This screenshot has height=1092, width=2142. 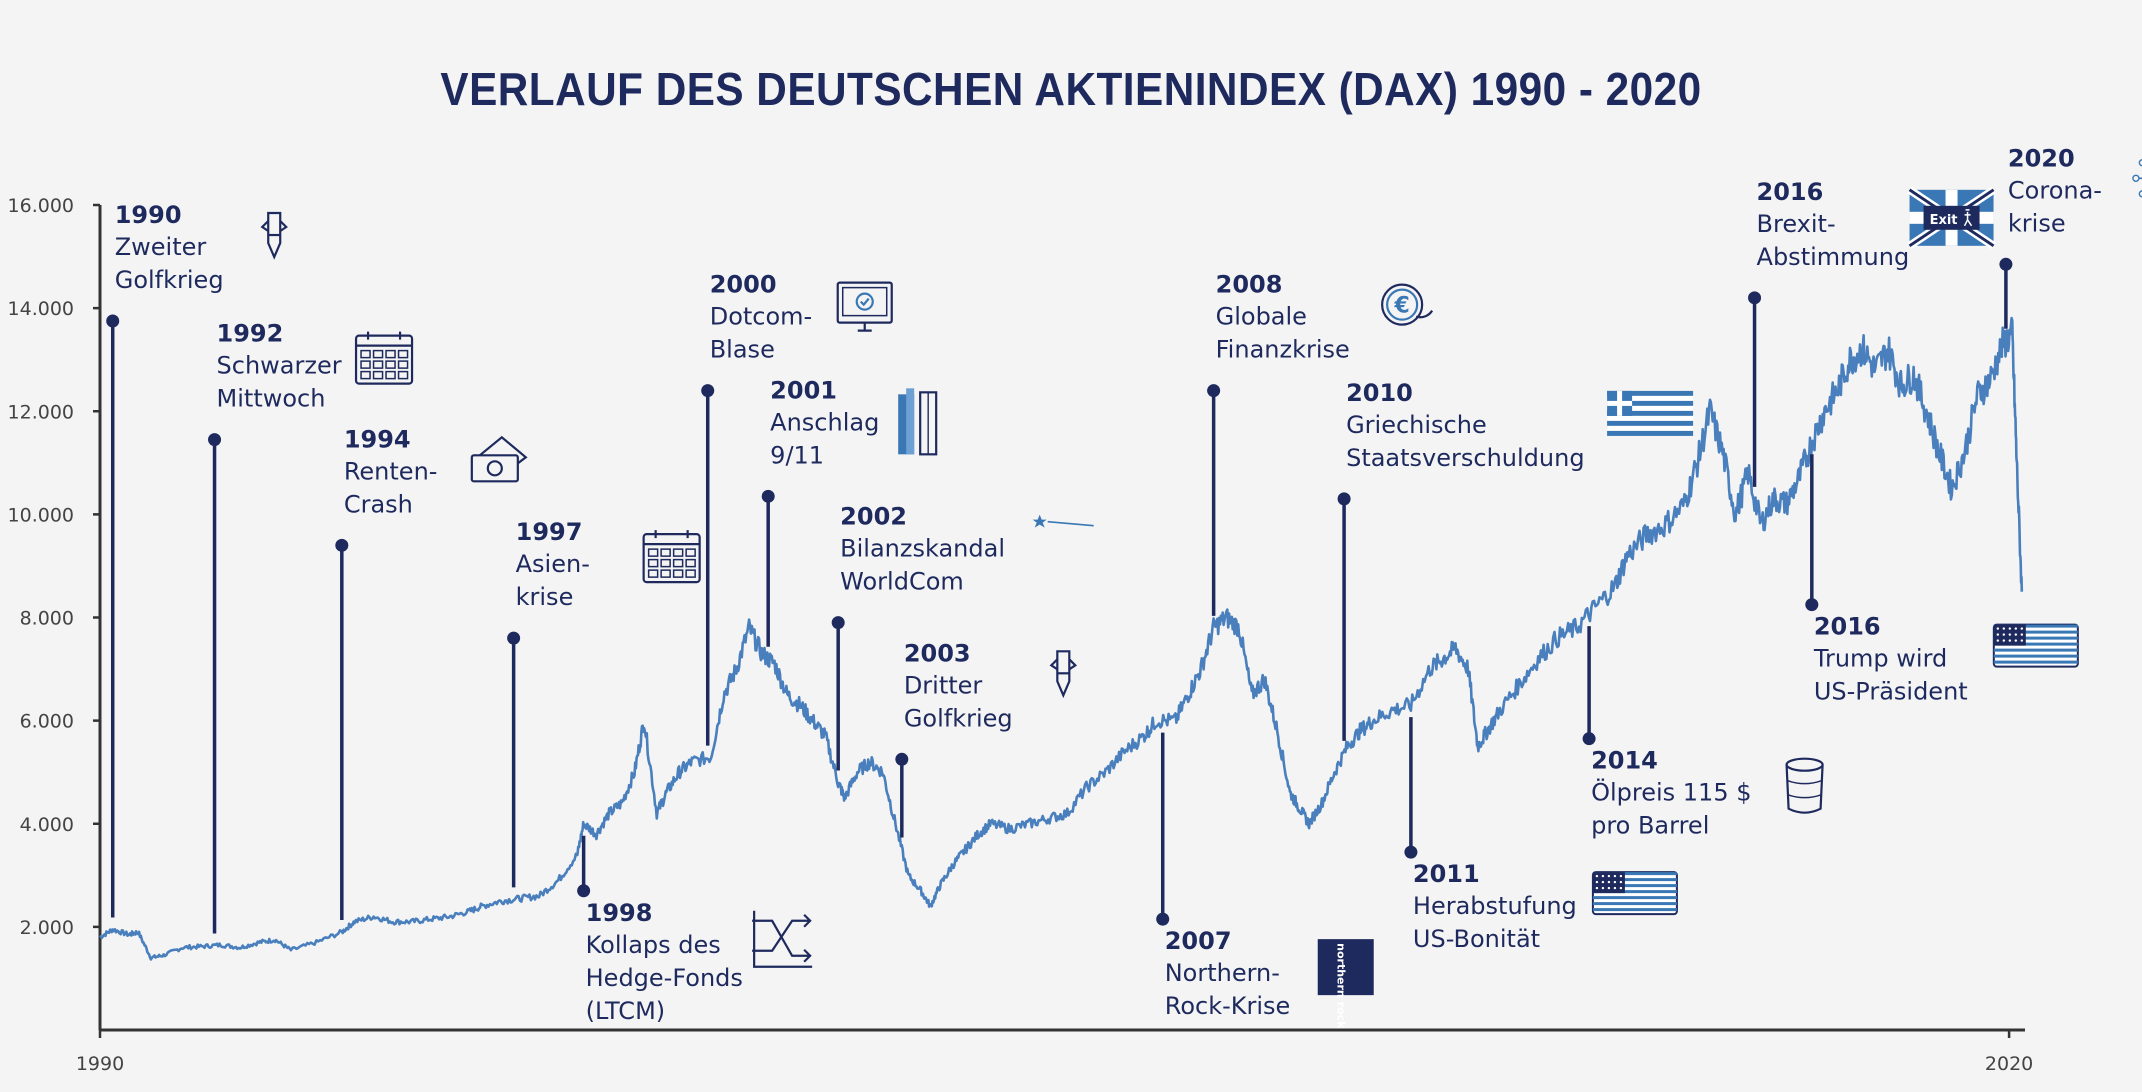 What do you see at coordinates (1891, 692) in the screenshot?
I see `event-label: US-Präsident` at bounding box center [1891, 692].